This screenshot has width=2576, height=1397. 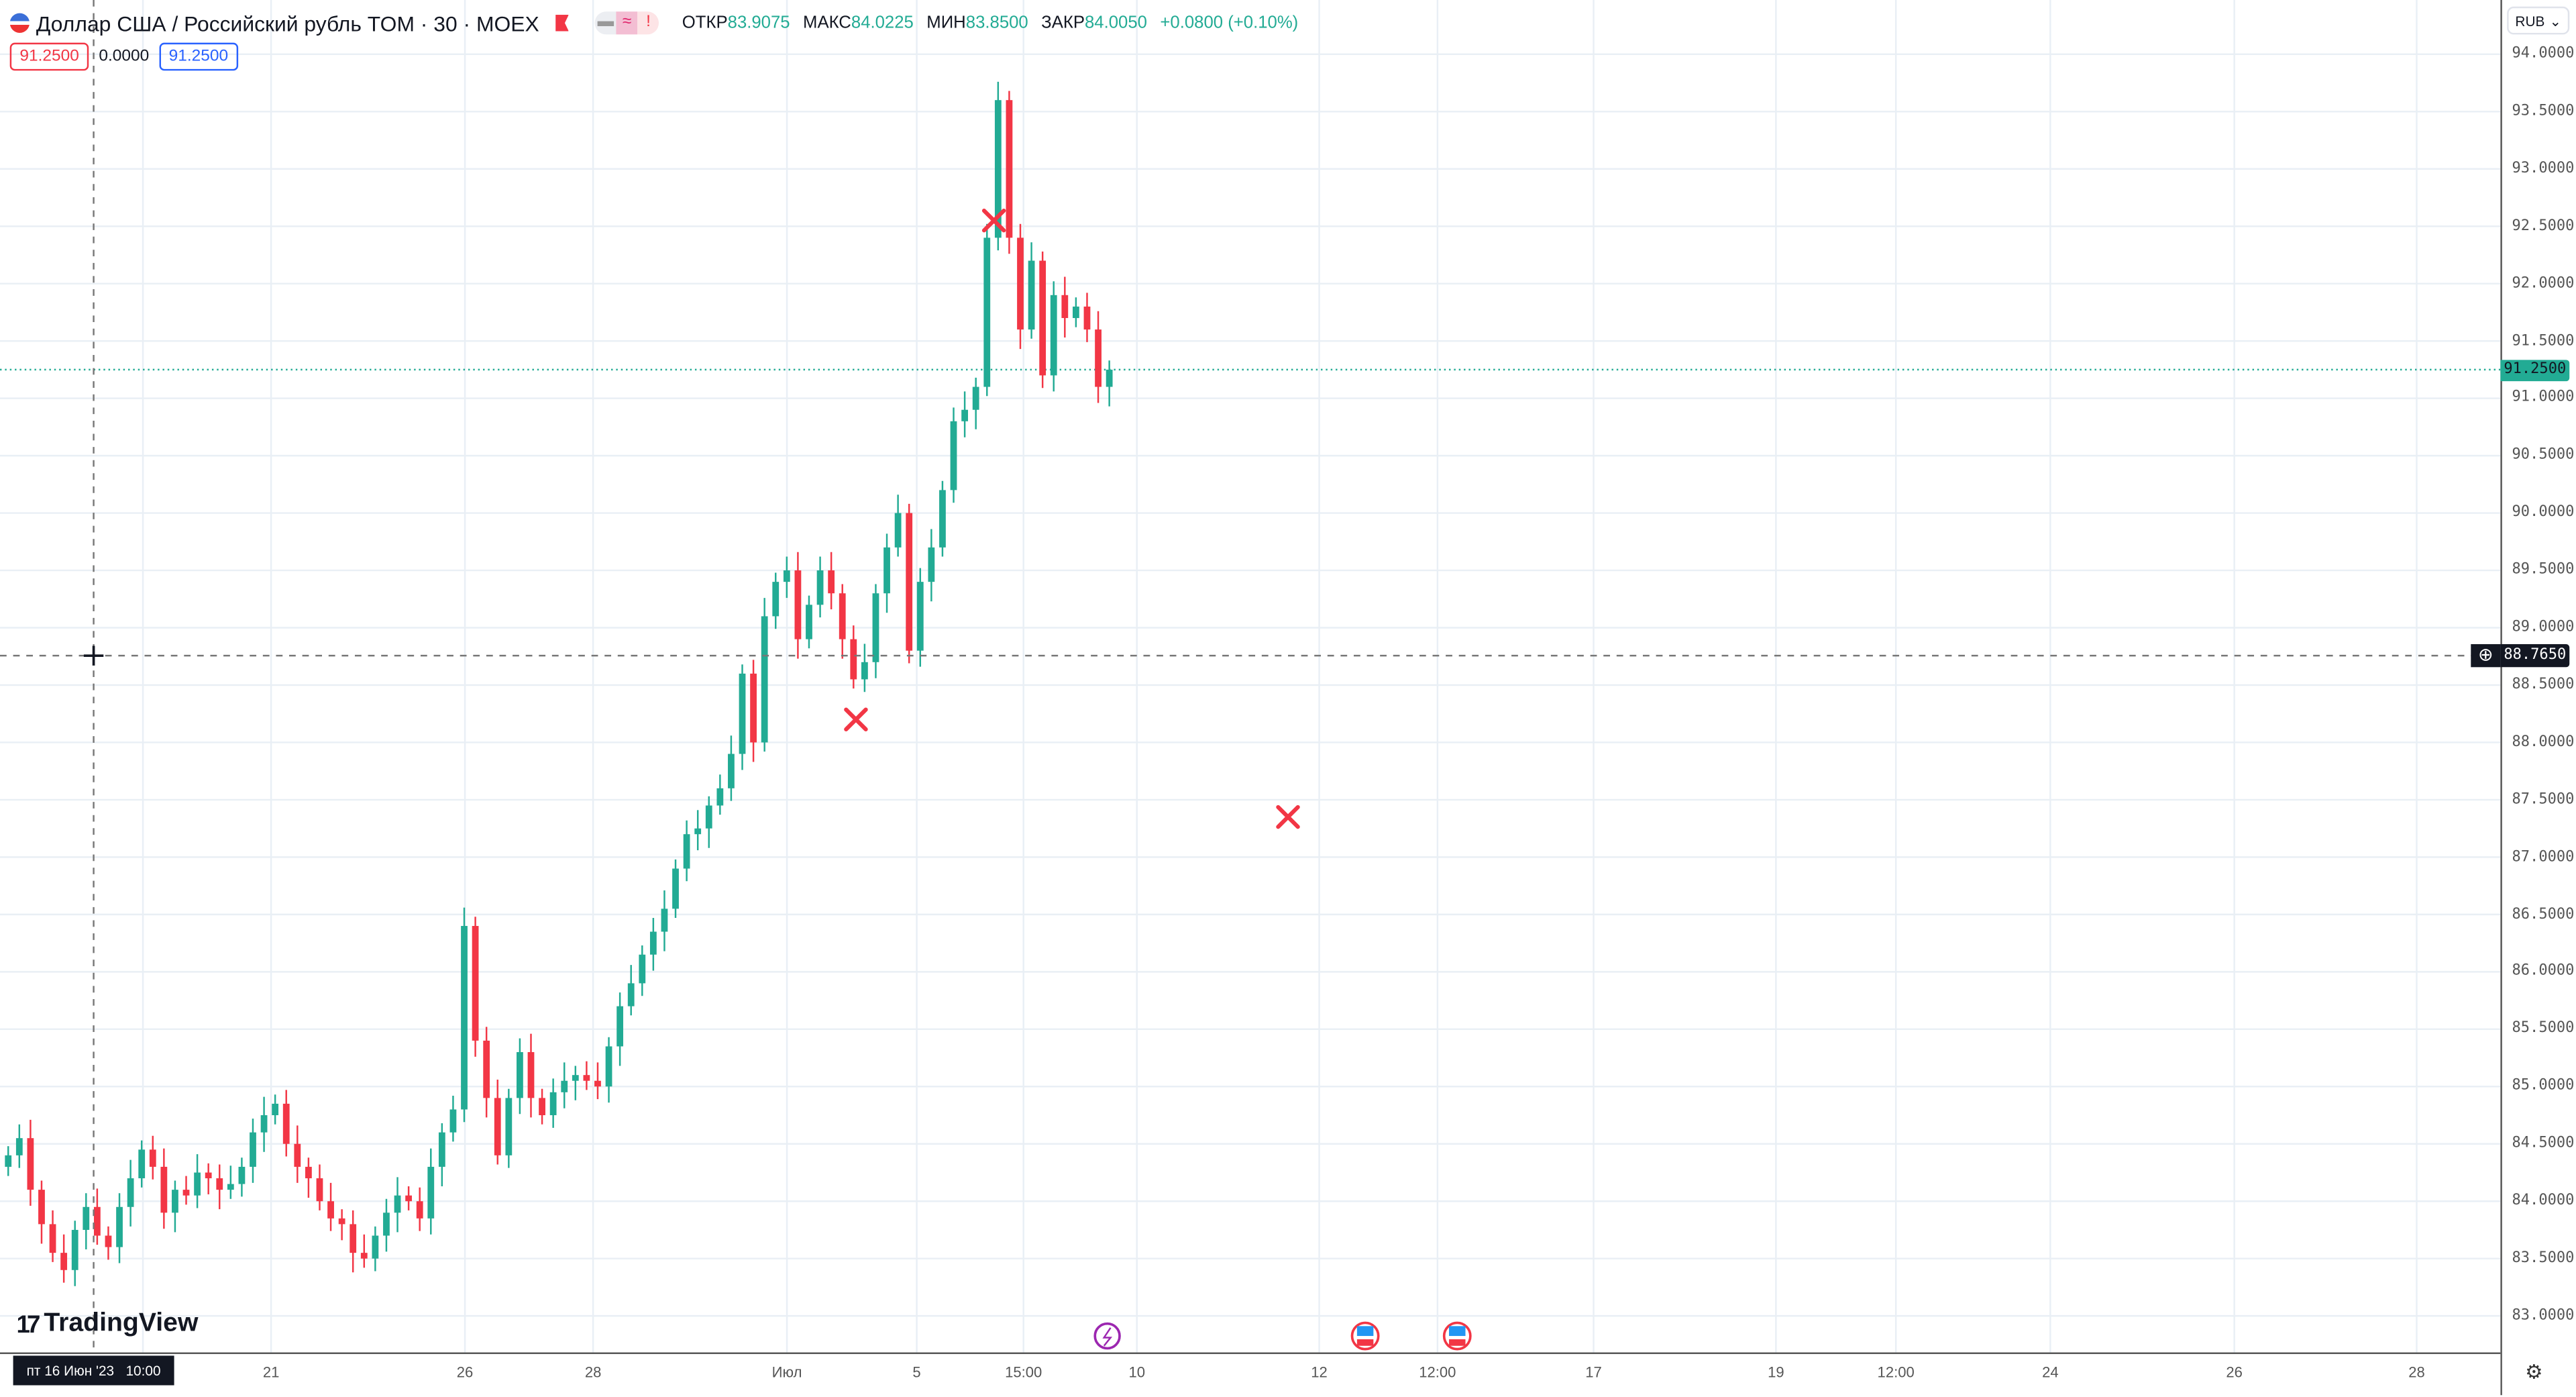 What do you see at coordinates (605, 23) in the screenshot?
I see `dash-icon: ▬` at bounding box center [605, 23].